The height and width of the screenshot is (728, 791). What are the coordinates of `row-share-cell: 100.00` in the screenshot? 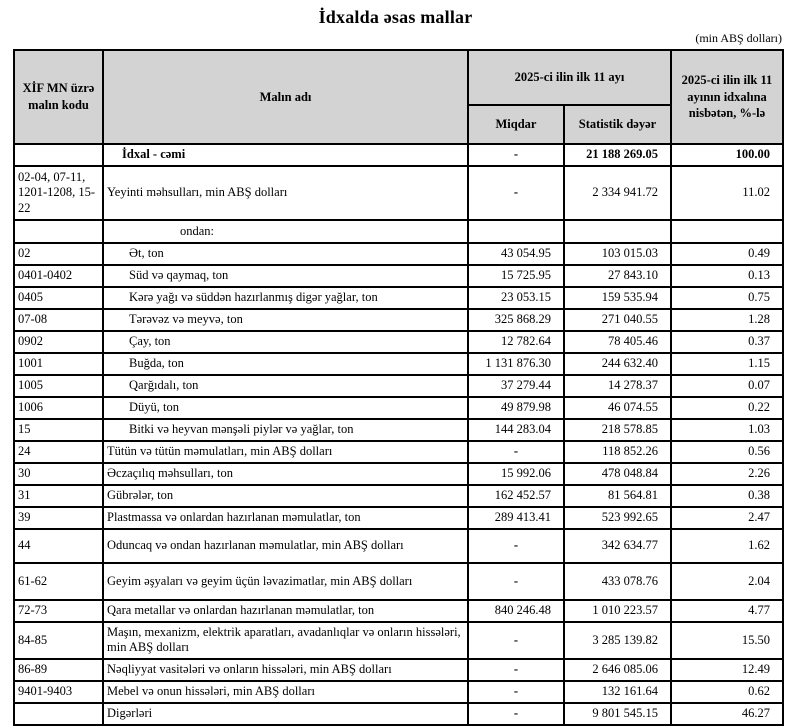 It's located at (727, 155).